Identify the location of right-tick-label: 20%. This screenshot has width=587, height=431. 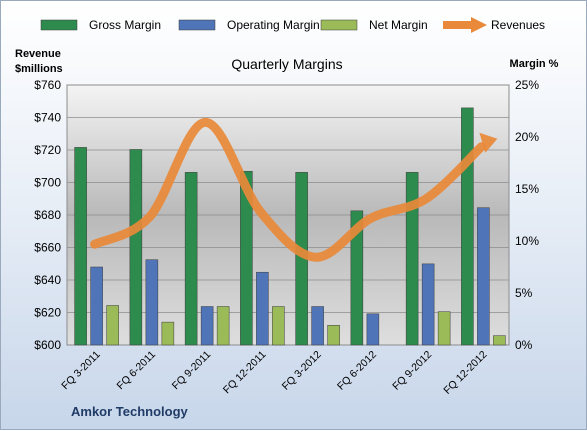
(527, 137).